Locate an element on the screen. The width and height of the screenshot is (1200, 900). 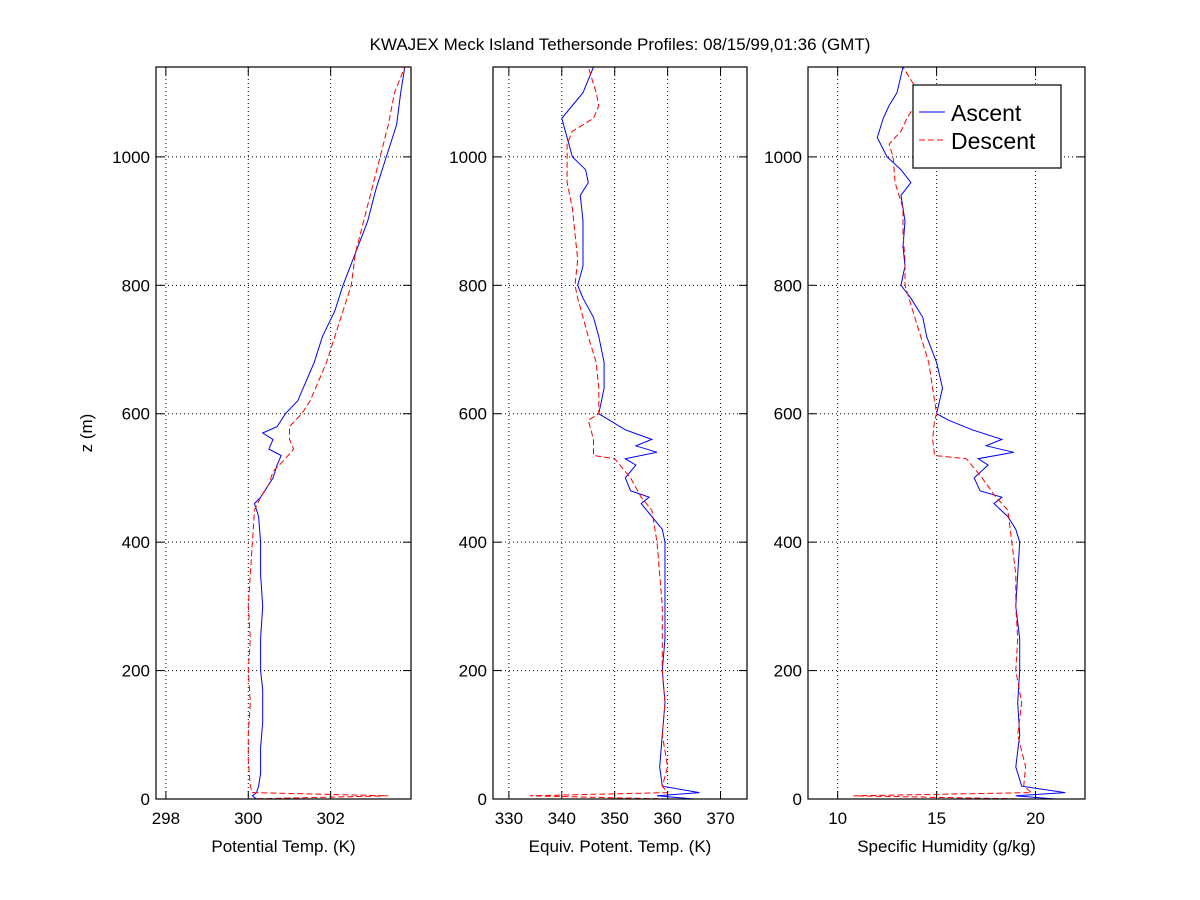
x-tick-label: 302 is located at coordinates (330, 818).